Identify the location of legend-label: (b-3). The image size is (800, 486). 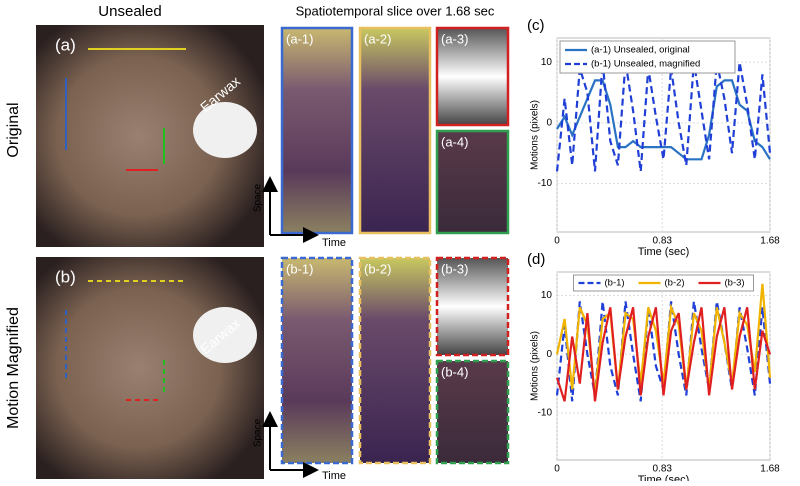
(735, 283).